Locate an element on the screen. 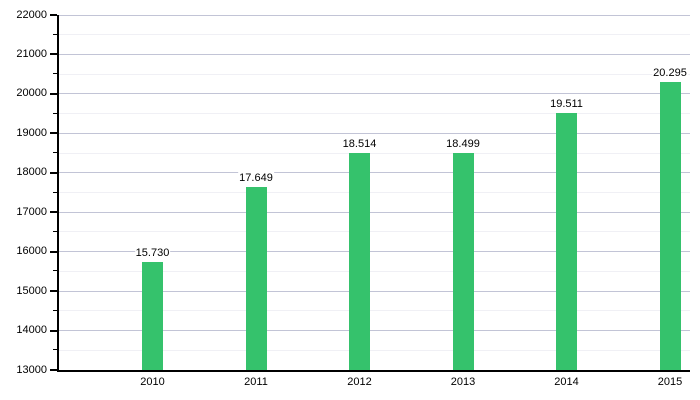  y-axis-tick-label: 16000 is located at coordinates (31, 251).